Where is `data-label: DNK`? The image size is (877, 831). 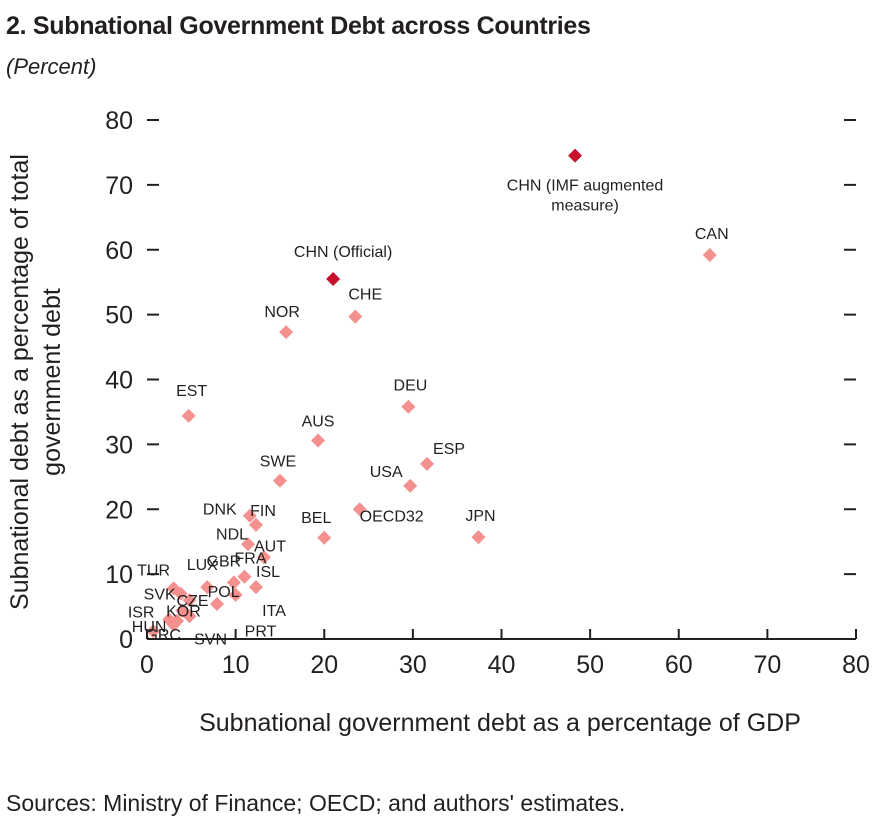 data-label: DNK is located at coordinates (220, 510).